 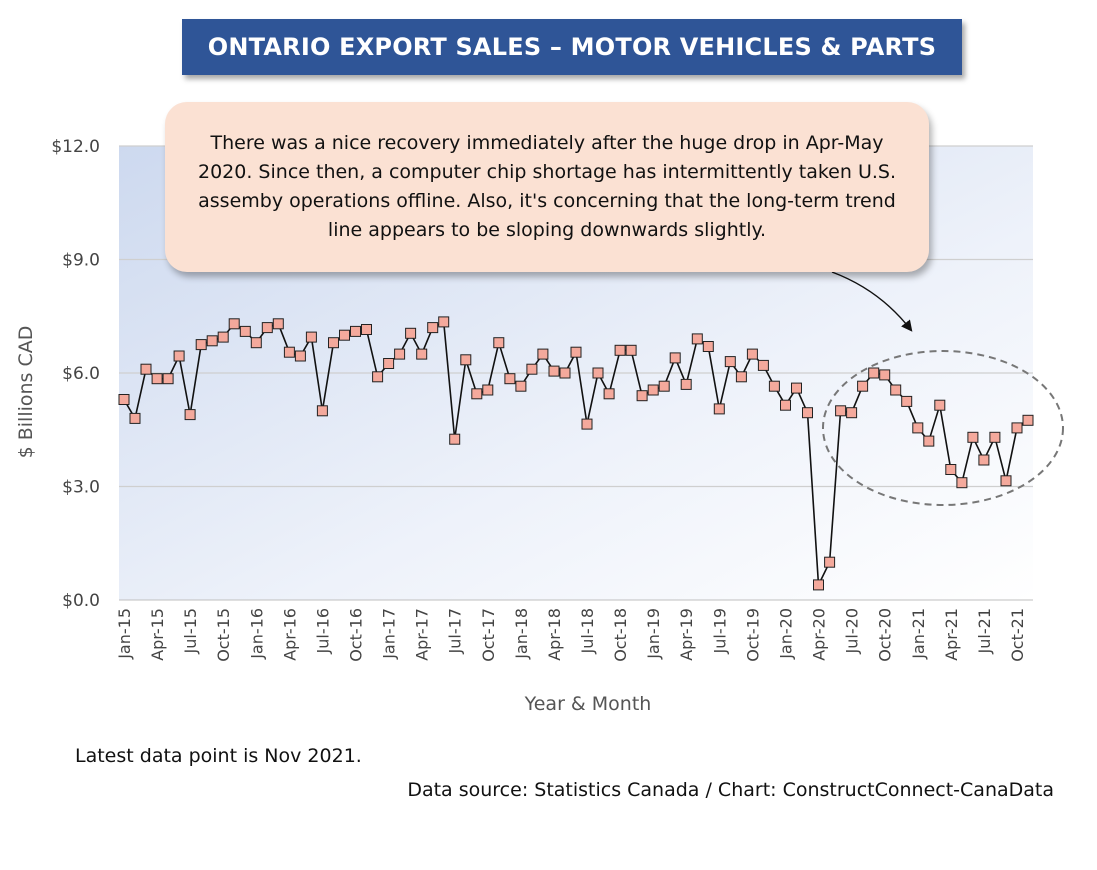 What do you see at coordinates (75, 147) in the screenshot?
I see `y-tick-label: $12.0` at bounding box center [75, 147].